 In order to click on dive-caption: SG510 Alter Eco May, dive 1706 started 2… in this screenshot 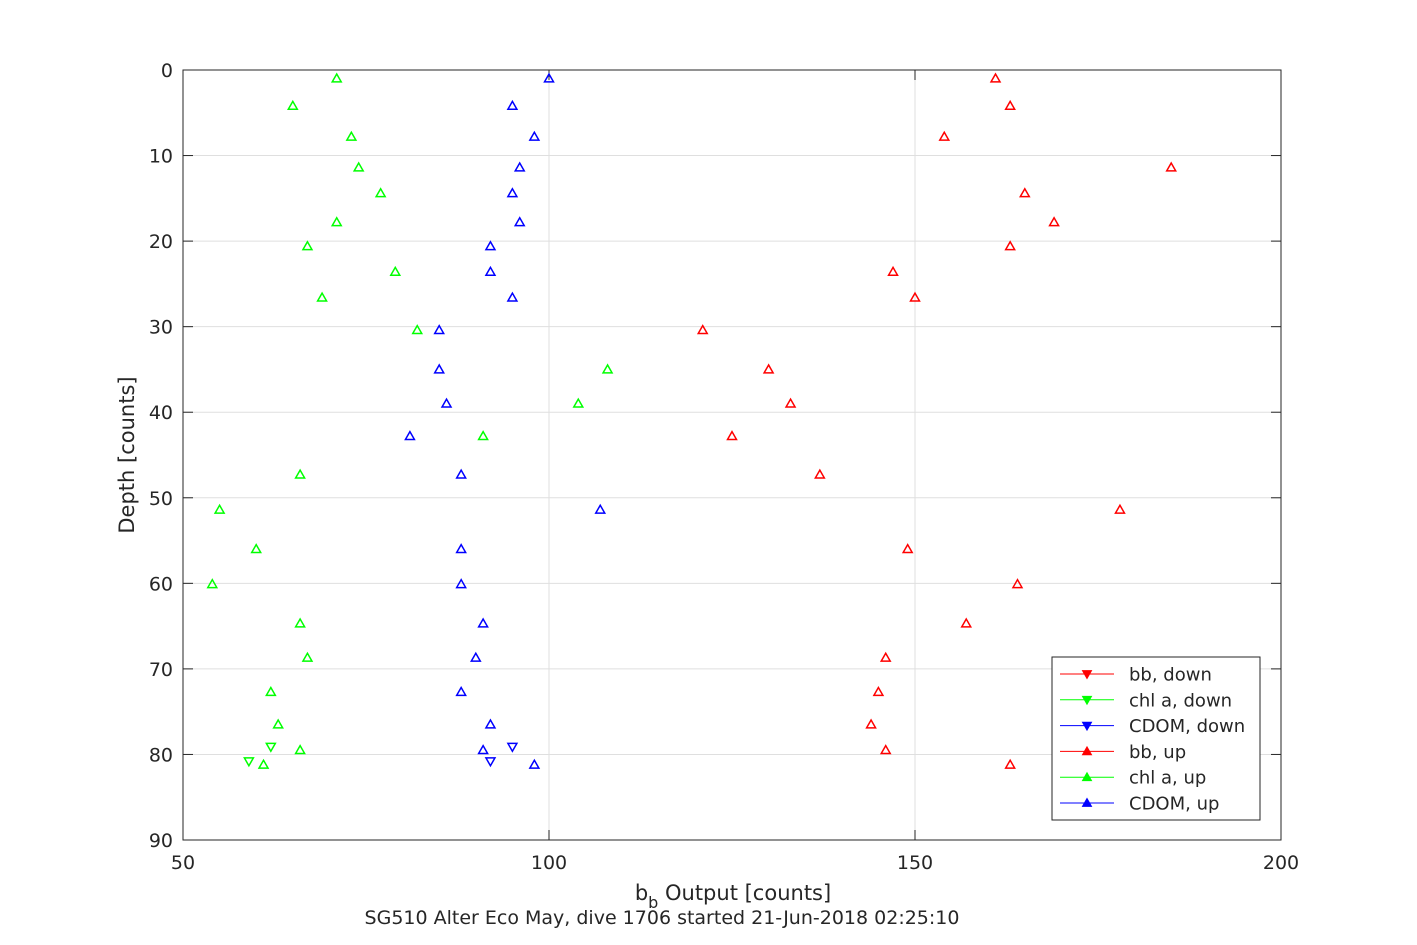, I will do `click(662, 918)`.